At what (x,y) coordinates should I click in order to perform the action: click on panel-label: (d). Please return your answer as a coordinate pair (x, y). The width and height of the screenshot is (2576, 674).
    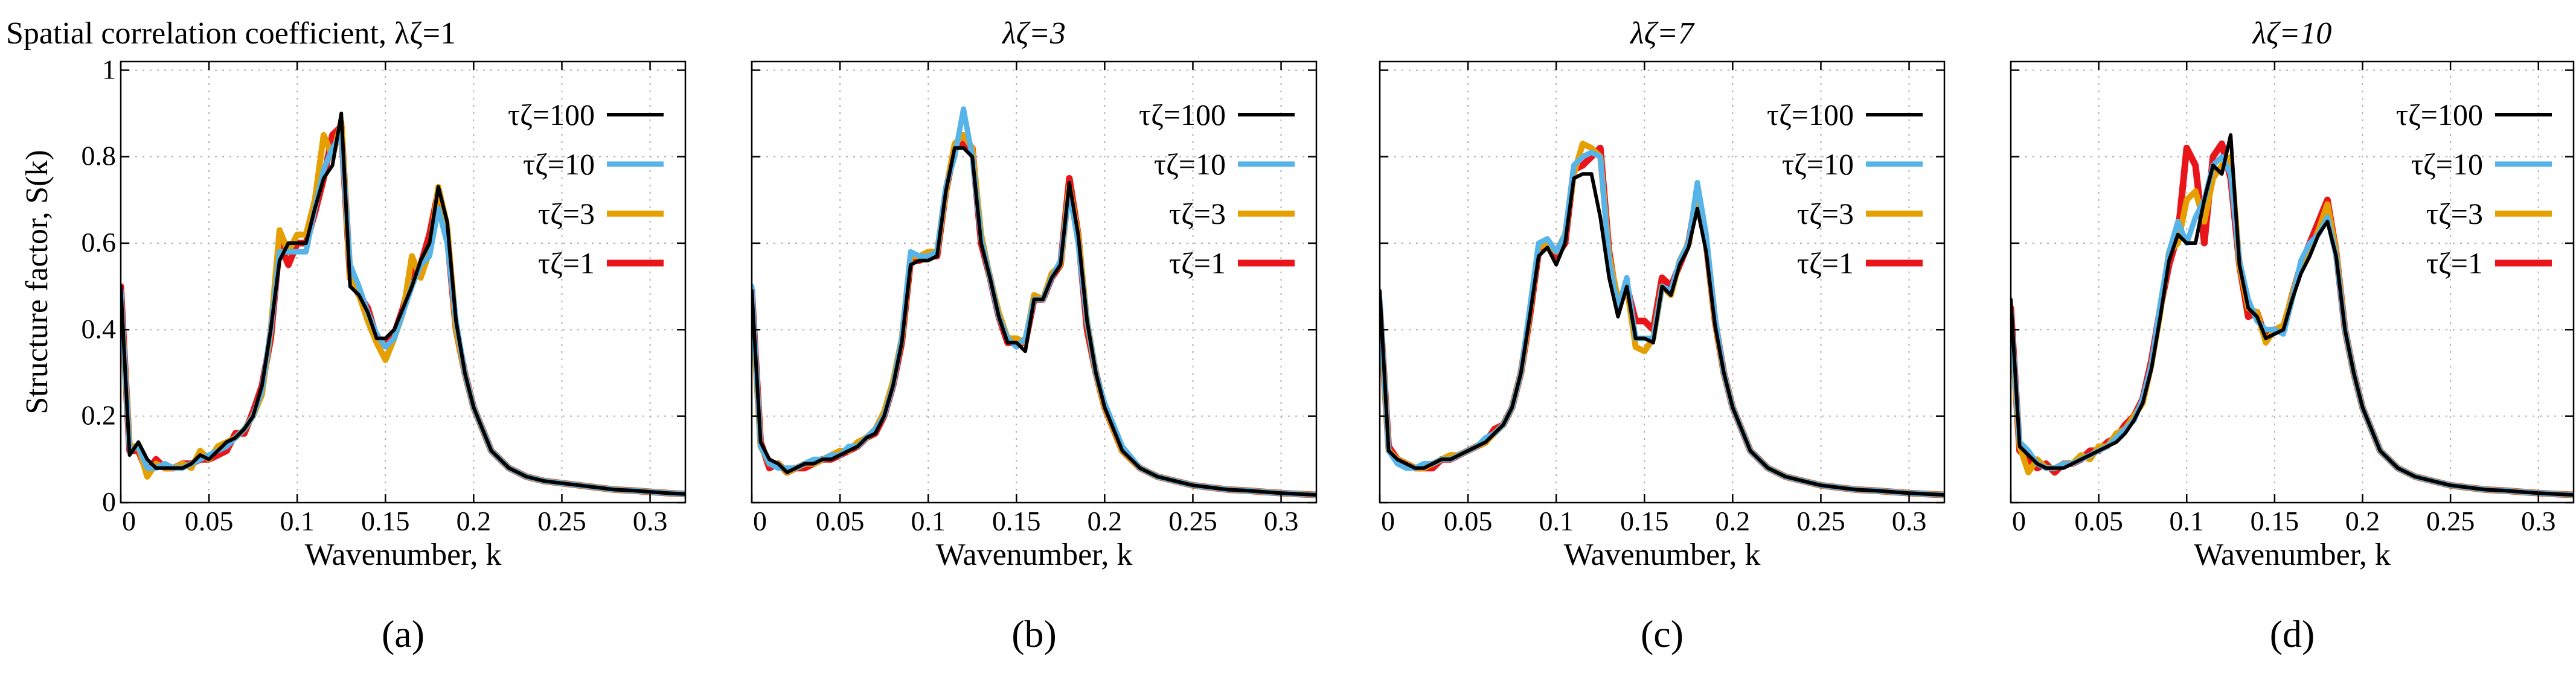
    Looking at the image, I should click on (2292, 633).